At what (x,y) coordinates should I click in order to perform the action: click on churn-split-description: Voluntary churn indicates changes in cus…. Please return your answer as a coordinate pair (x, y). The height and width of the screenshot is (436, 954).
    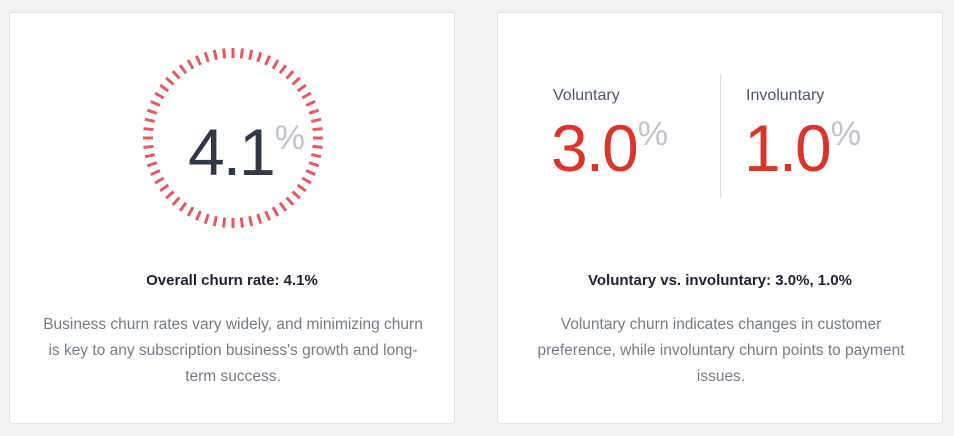
    Looking at the image, I should click on (721, 350).